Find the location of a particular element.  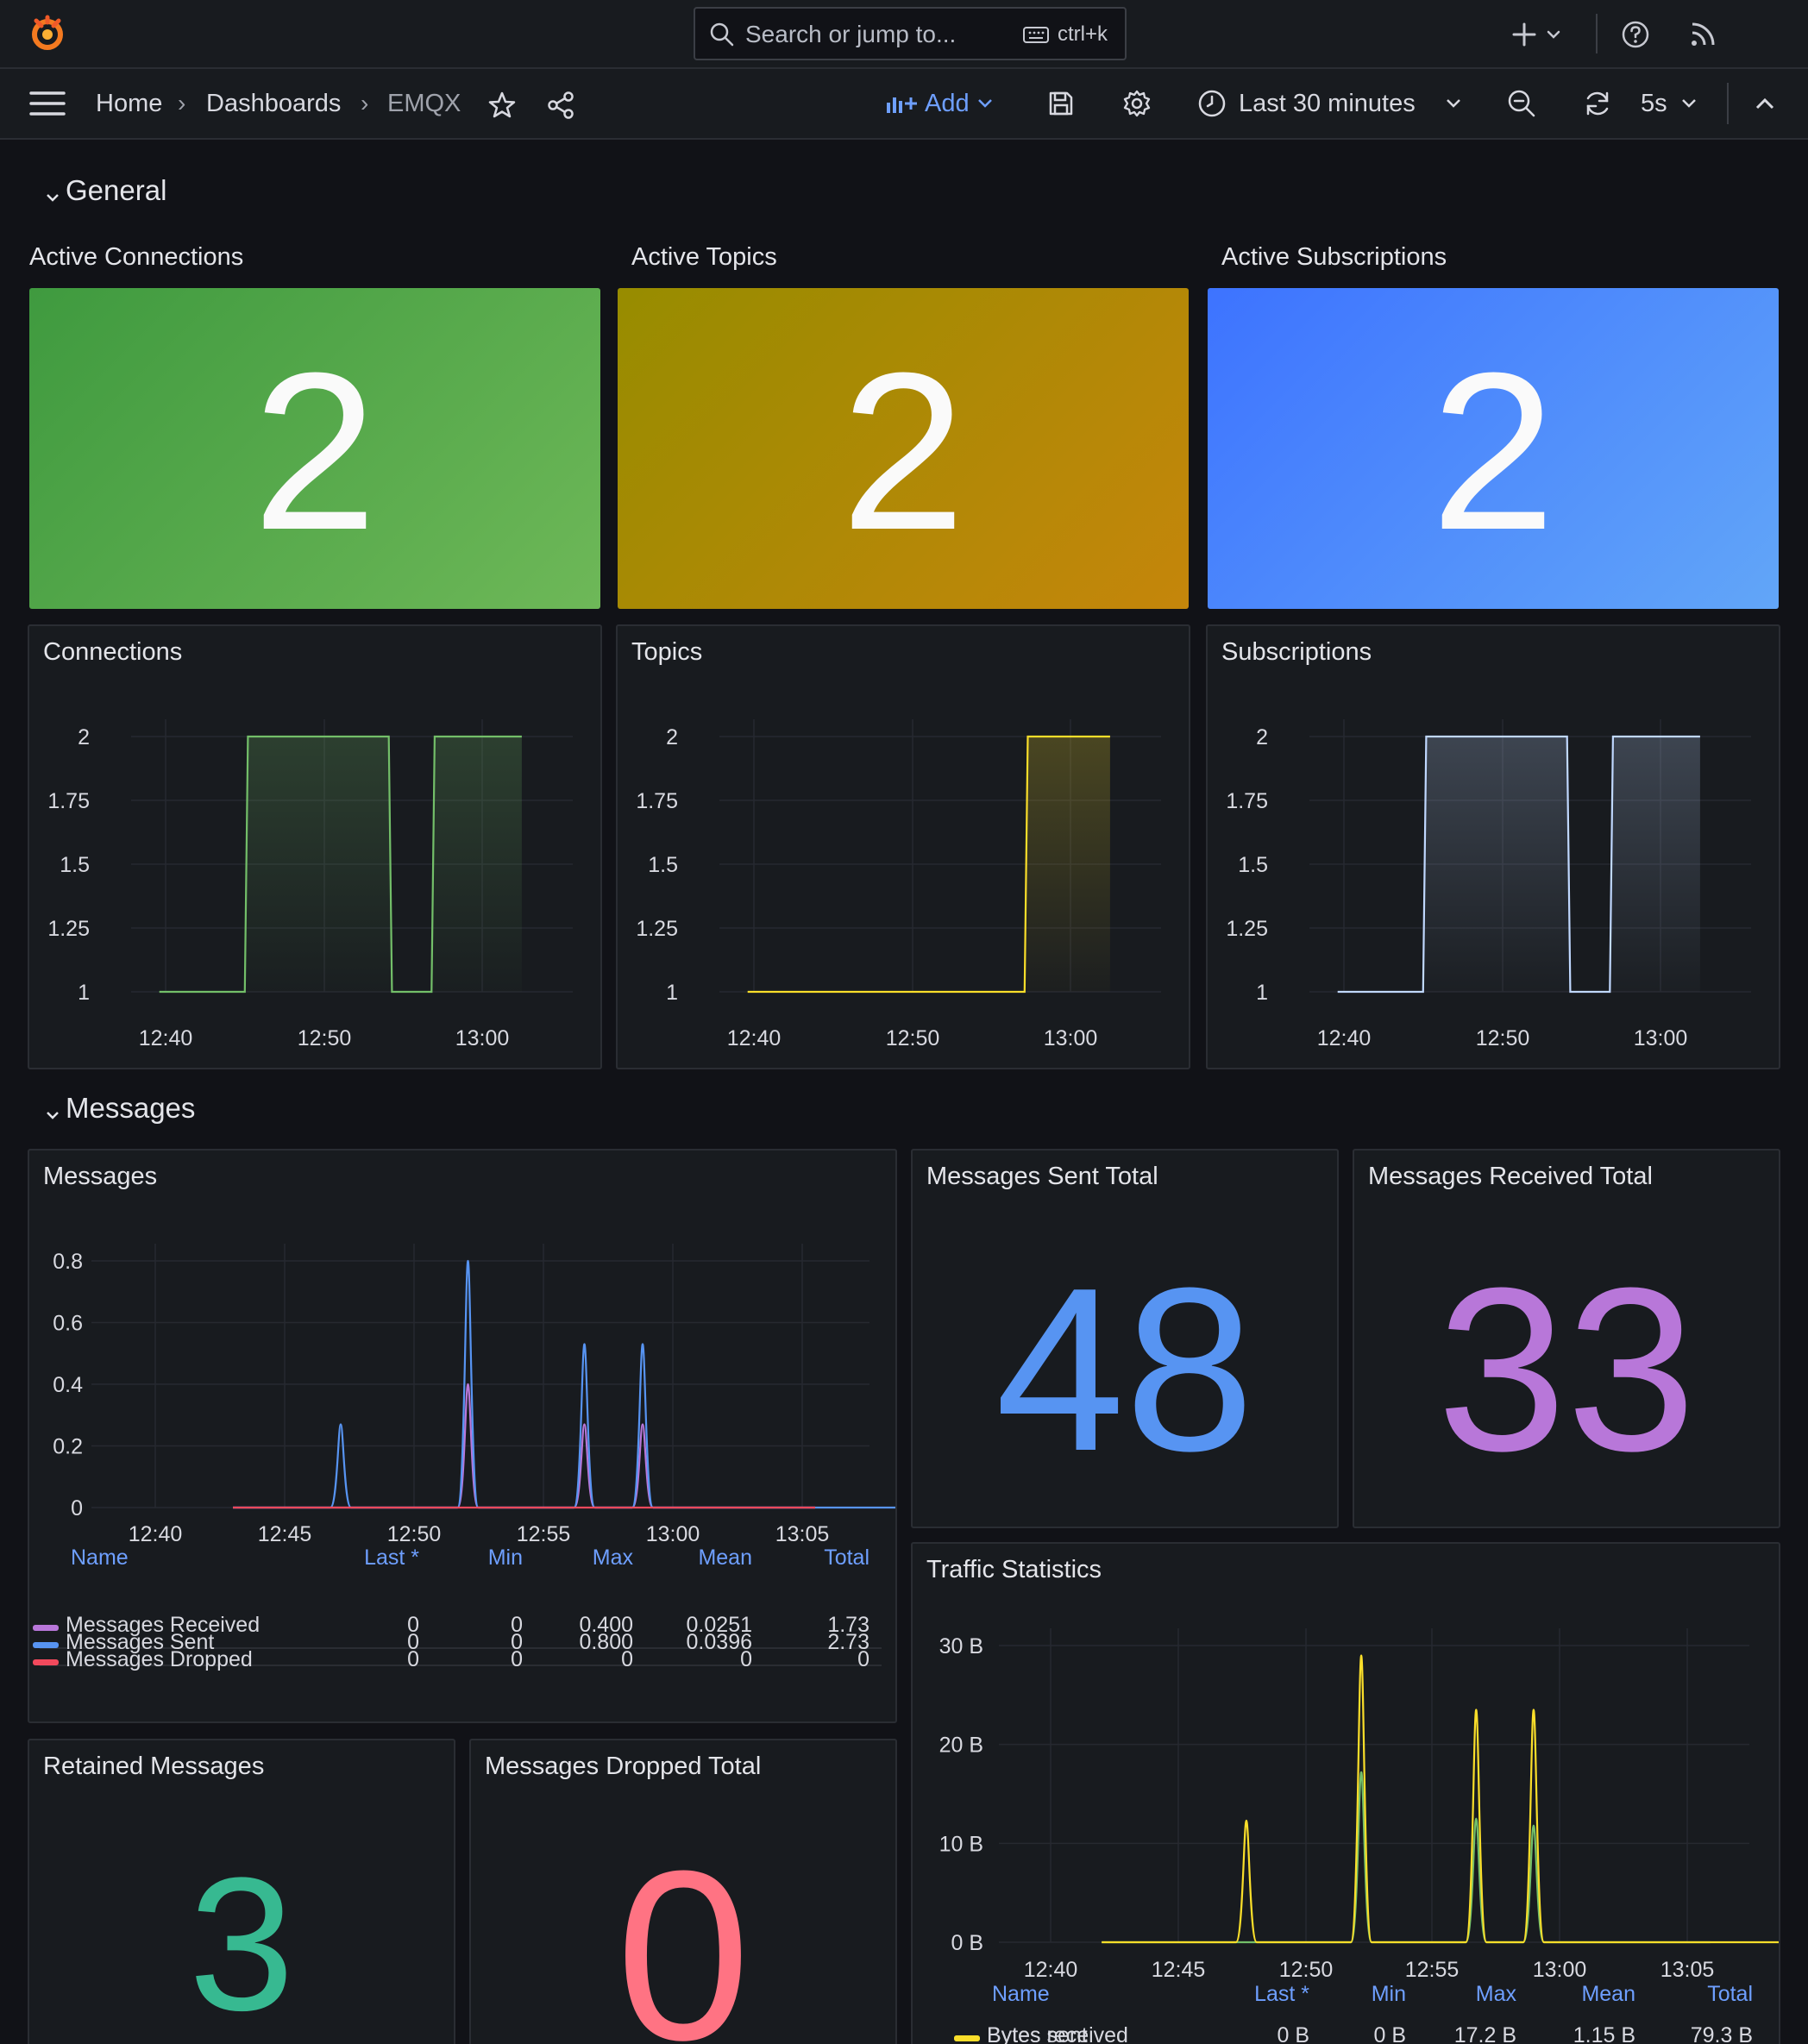

legend-series-name: Messages Dropped is located at coordinates (159, 1659).